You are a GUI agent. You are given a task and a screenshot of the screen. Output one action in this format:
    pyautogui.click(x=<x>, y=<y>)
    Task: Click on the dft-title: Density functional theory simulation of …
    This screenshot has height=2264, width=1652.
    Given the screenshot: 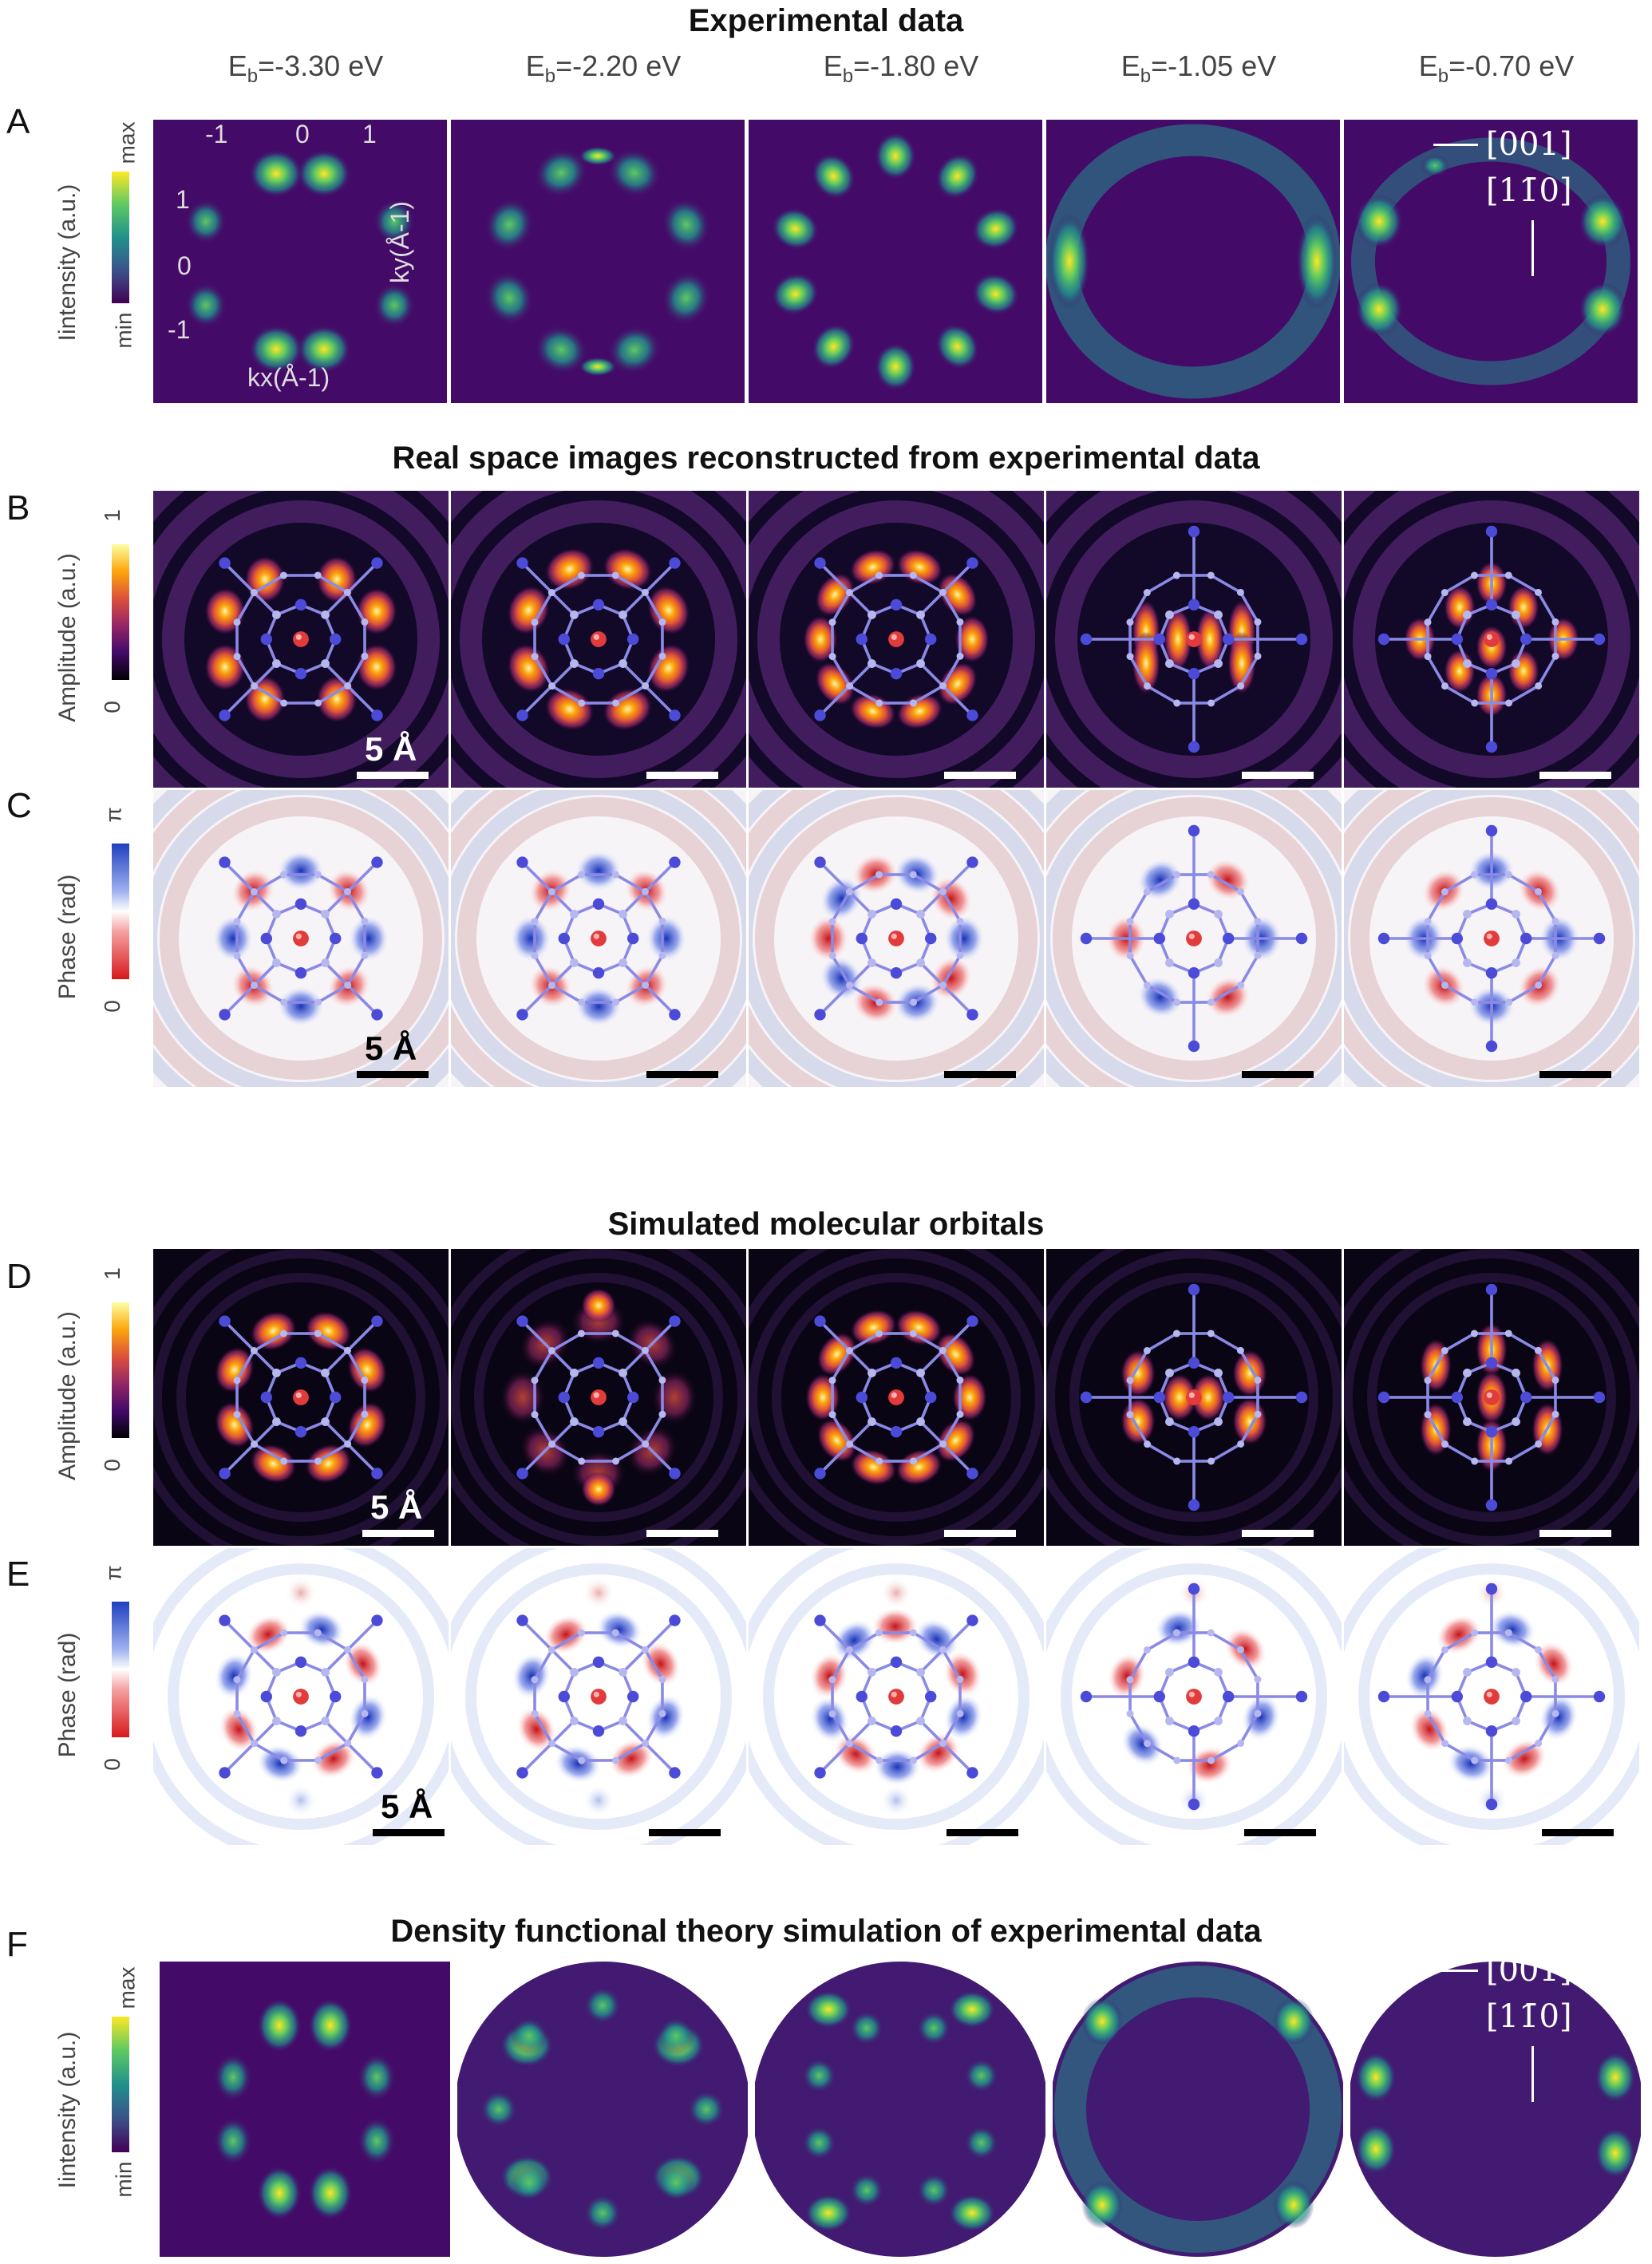 What is the action you would take?
    pyautogui.click(x=826, y=1931)
    